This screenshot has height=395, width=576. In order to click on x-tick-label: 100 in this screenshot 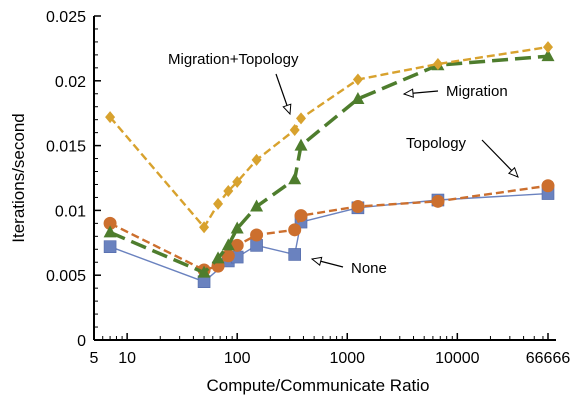, I will do `click(237, 358)`.